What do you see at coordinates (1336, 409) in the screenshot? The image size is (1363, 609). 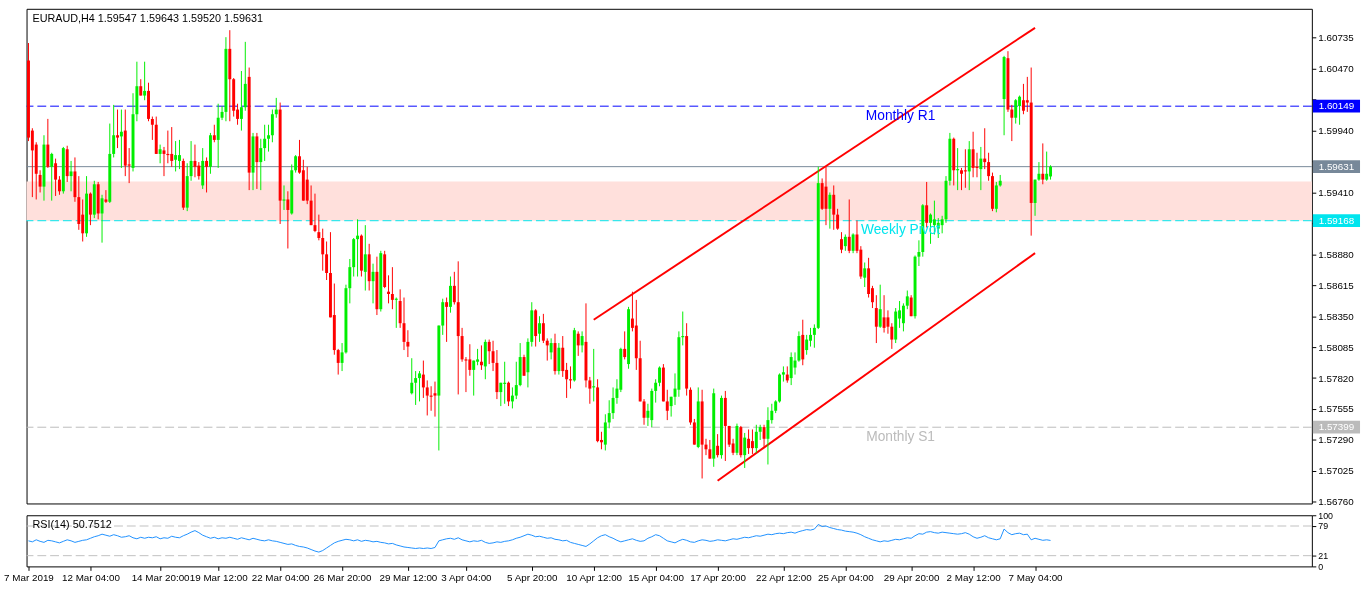 I see `y-tick-label: 1.57555` at bounding box center [1336, 409].